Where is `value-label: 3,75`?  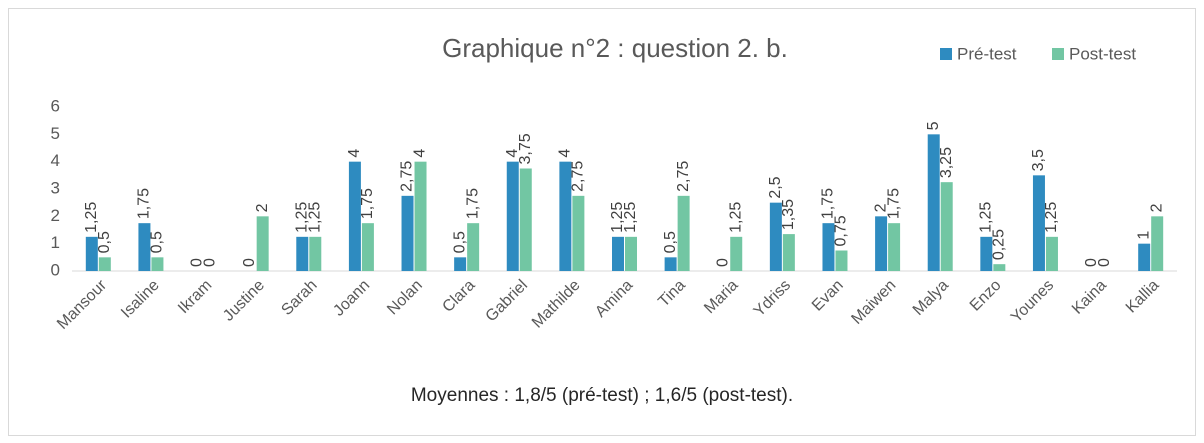
value-label: 3,75 is located at coordinates (525, 148).